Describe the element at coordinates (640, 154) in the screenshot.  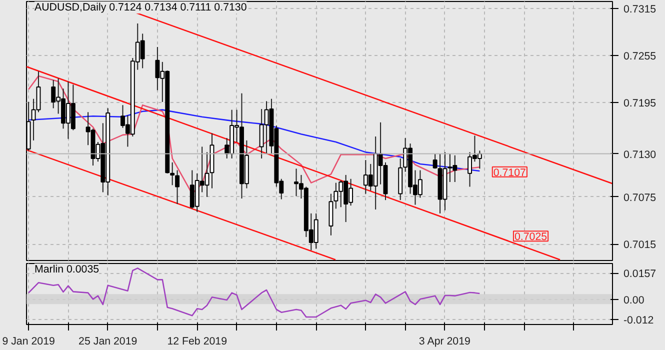
I see `ref-line-label: 0.7130` at that location.